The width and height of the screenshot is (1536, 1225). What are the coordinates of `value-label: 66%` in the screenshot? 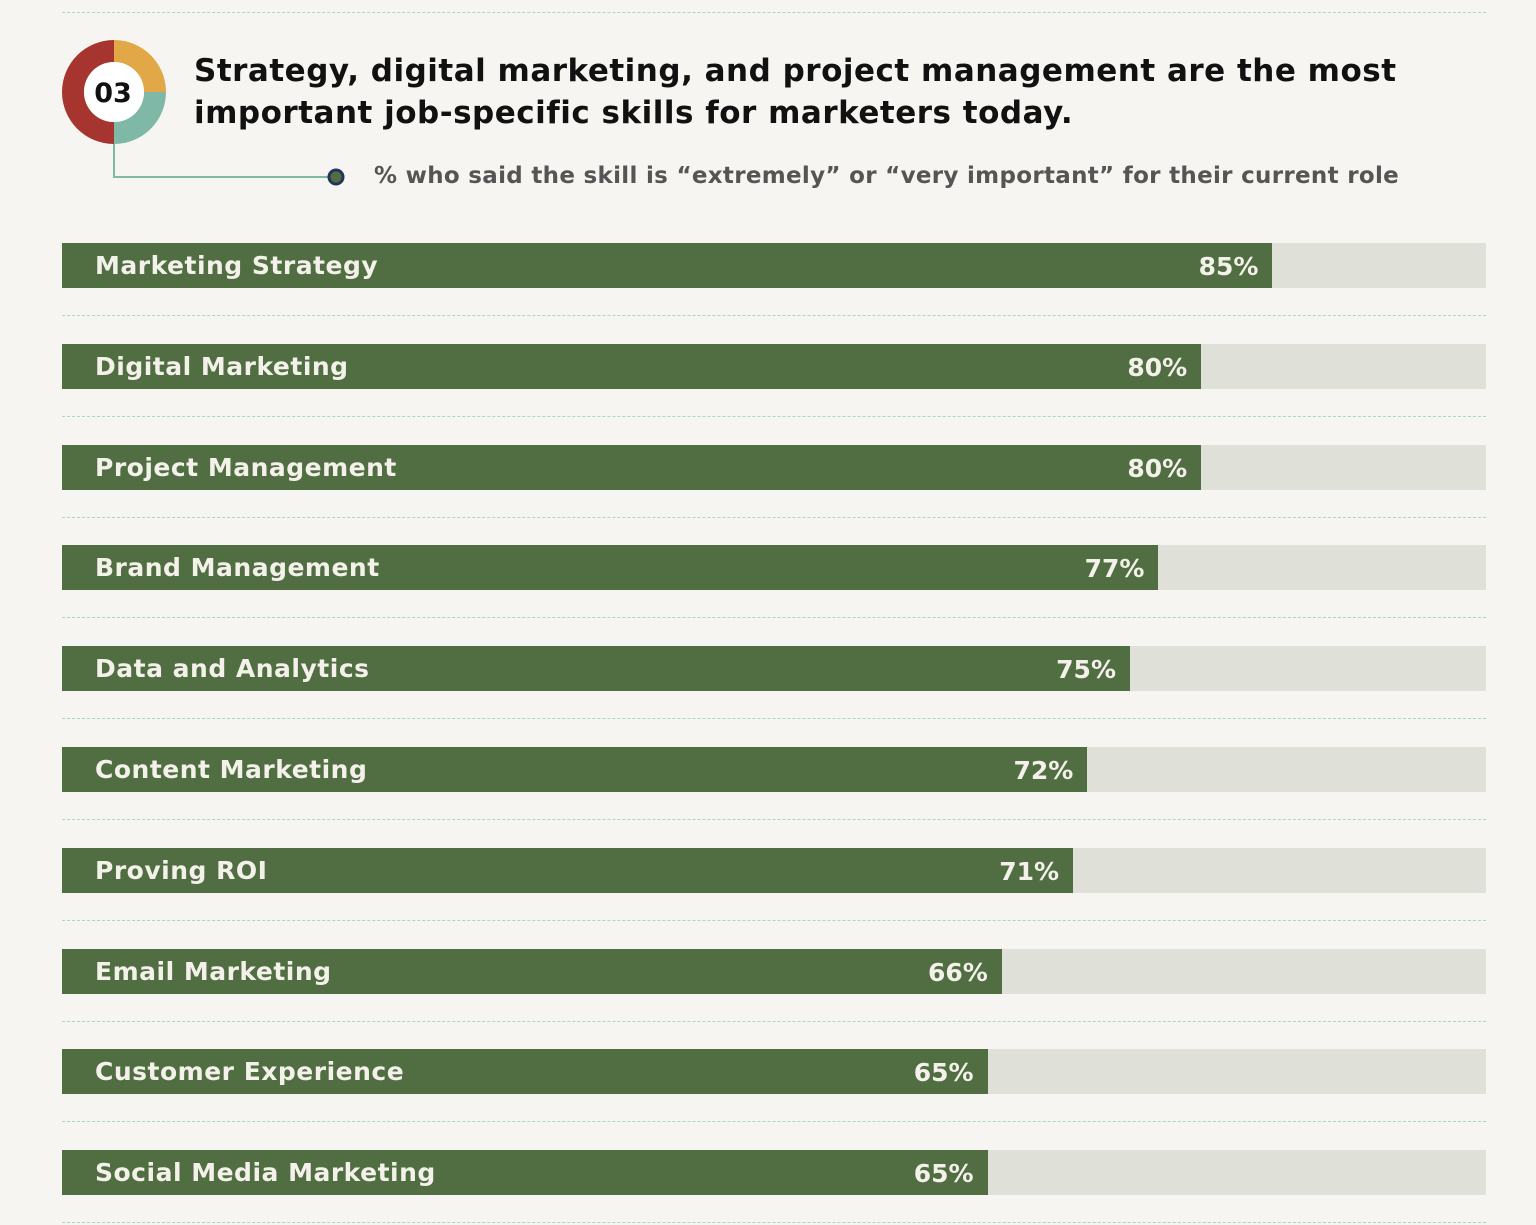 It's located at (958, 972).